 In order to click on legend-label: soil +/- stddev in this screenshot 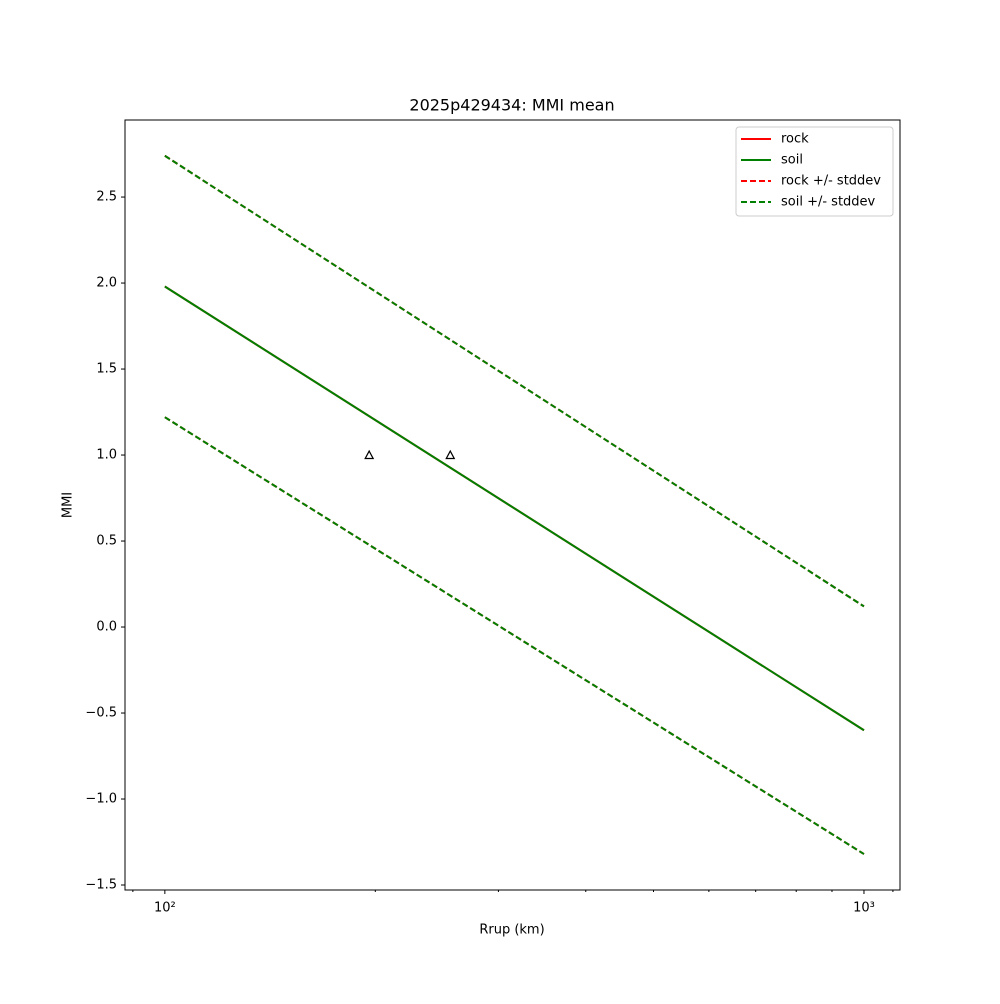, I will do `click(828, 202)`.